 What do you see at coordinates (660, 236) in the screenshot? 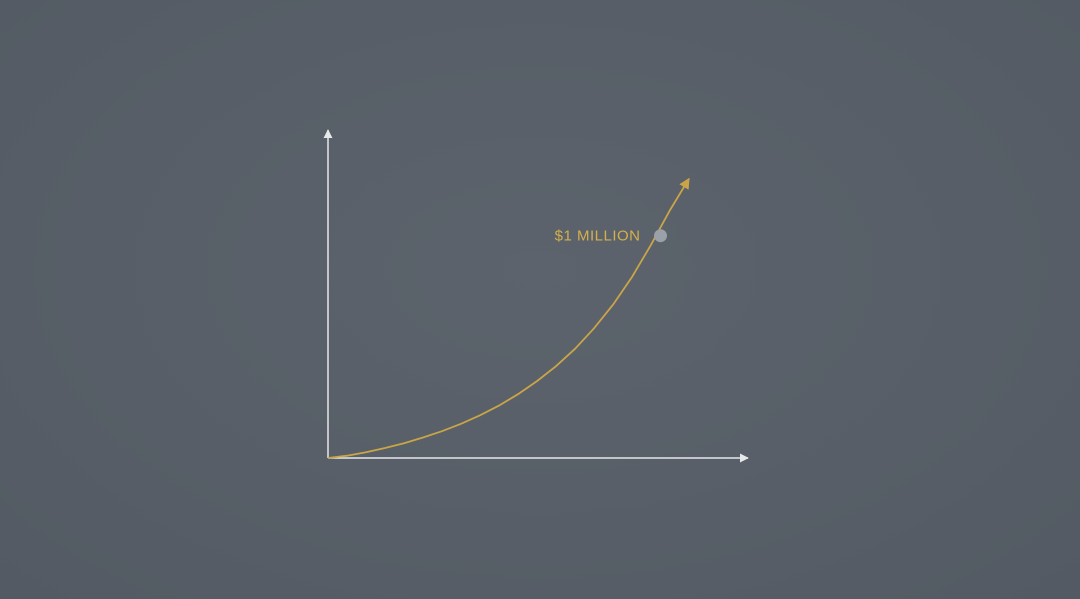
I see `milestone-marker` at bounding box center [660, 236].